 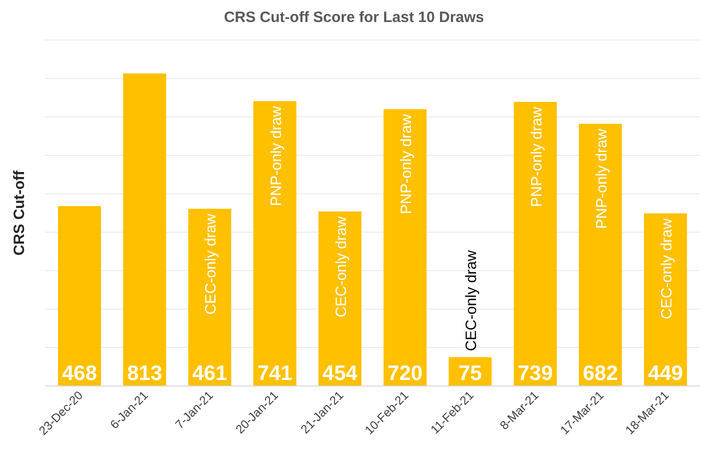 I want to click on data-label: 454, so click(x=340, y=373).